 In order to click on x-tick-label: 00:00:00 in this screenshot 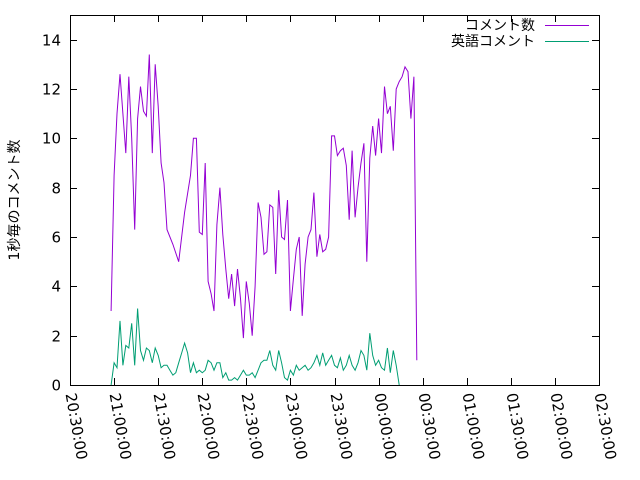, I will do `click(385, 426)`.